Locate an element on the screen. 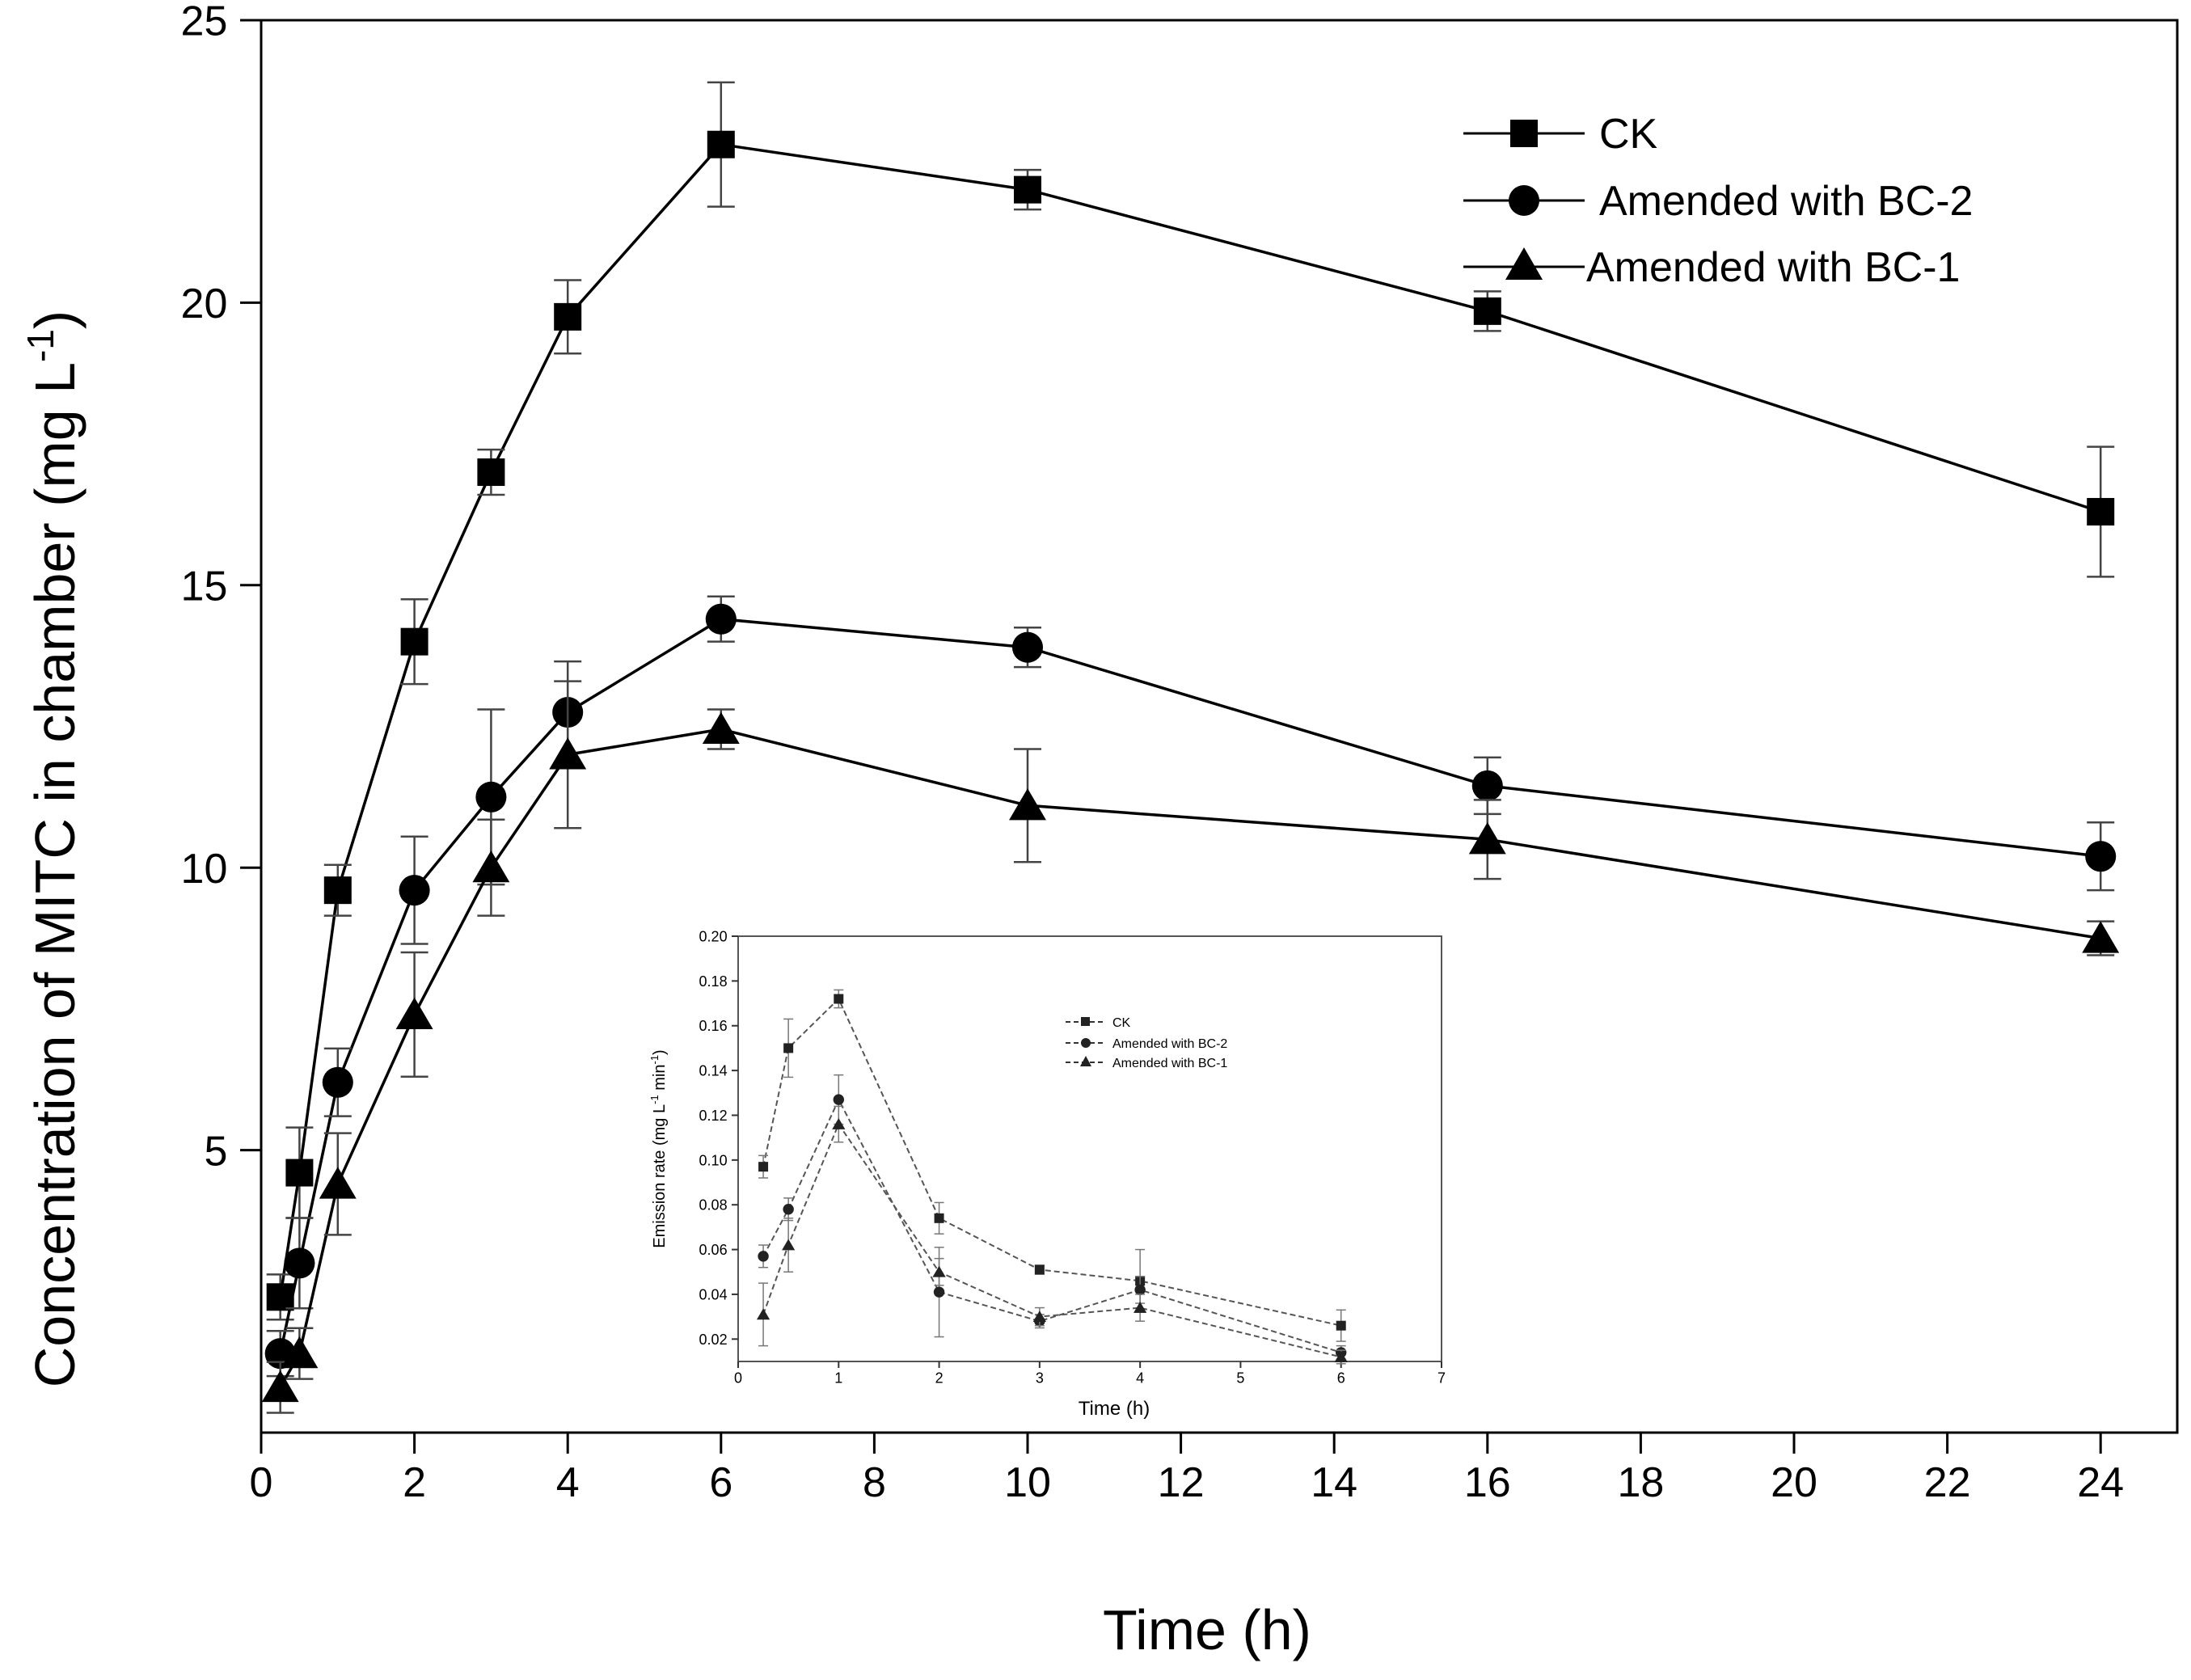 This screenshot has height=1680, width=2191. main-x-tick-label: 18 is located at coordinates (1640, 1483).